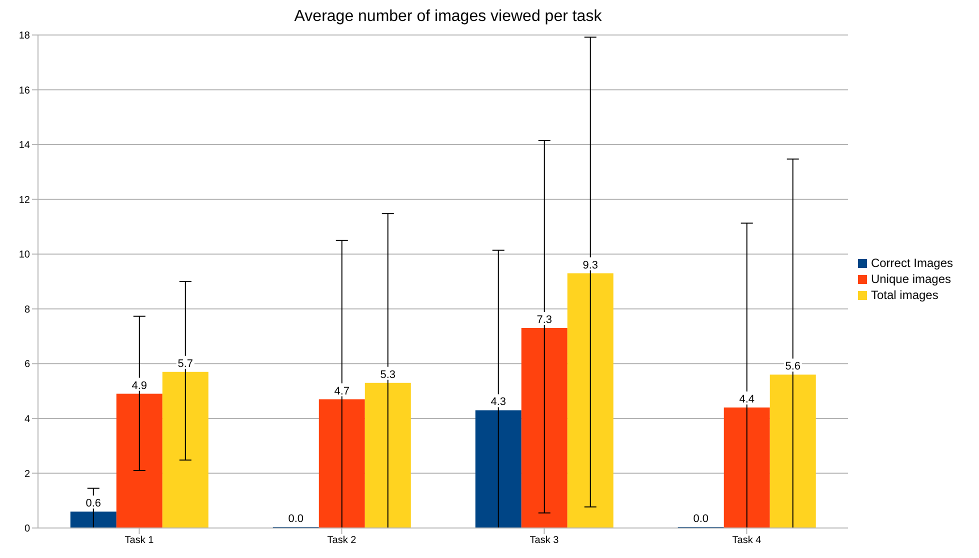 The height and width of the screenshot is (558, 979). What do you see at coordinates (27, 529) in the screenshot?
I see `y-tick-label: 0` at bounding box center [27, 529].